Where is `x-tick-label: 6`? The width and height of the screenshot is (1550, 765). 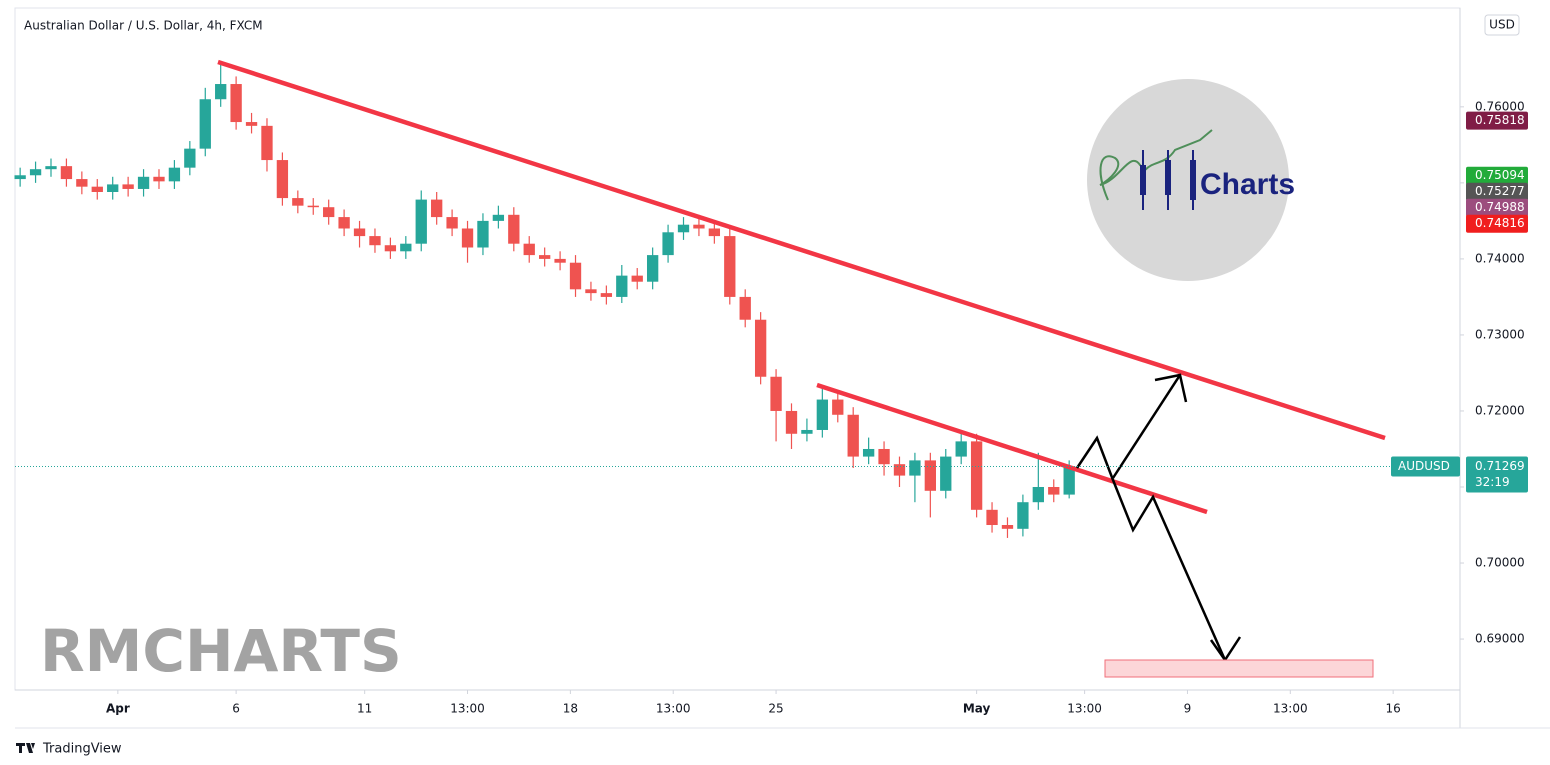
x-tick-label: 6 is located at coordinates (236, 709).